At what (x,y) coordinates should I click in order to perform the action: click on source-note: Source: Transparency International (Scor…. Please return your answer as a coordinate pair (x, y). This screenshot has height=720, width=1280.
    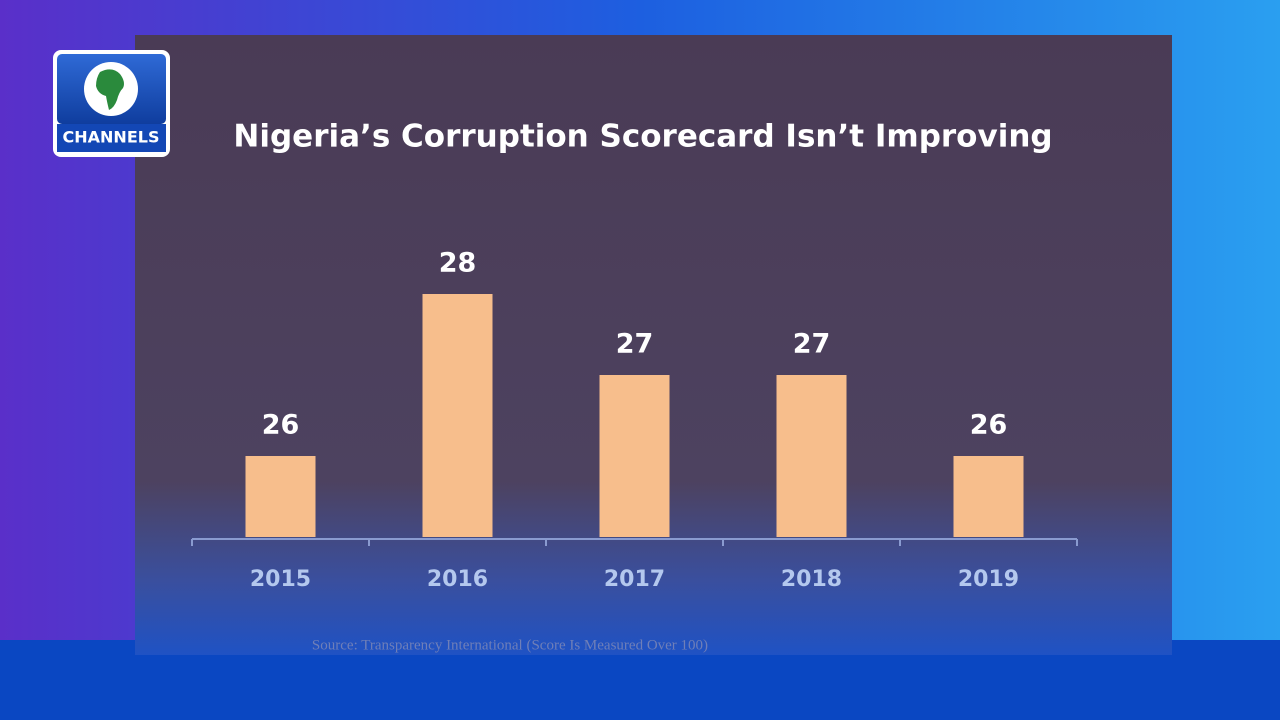
    Looking at the image, I should click on (510, 645).